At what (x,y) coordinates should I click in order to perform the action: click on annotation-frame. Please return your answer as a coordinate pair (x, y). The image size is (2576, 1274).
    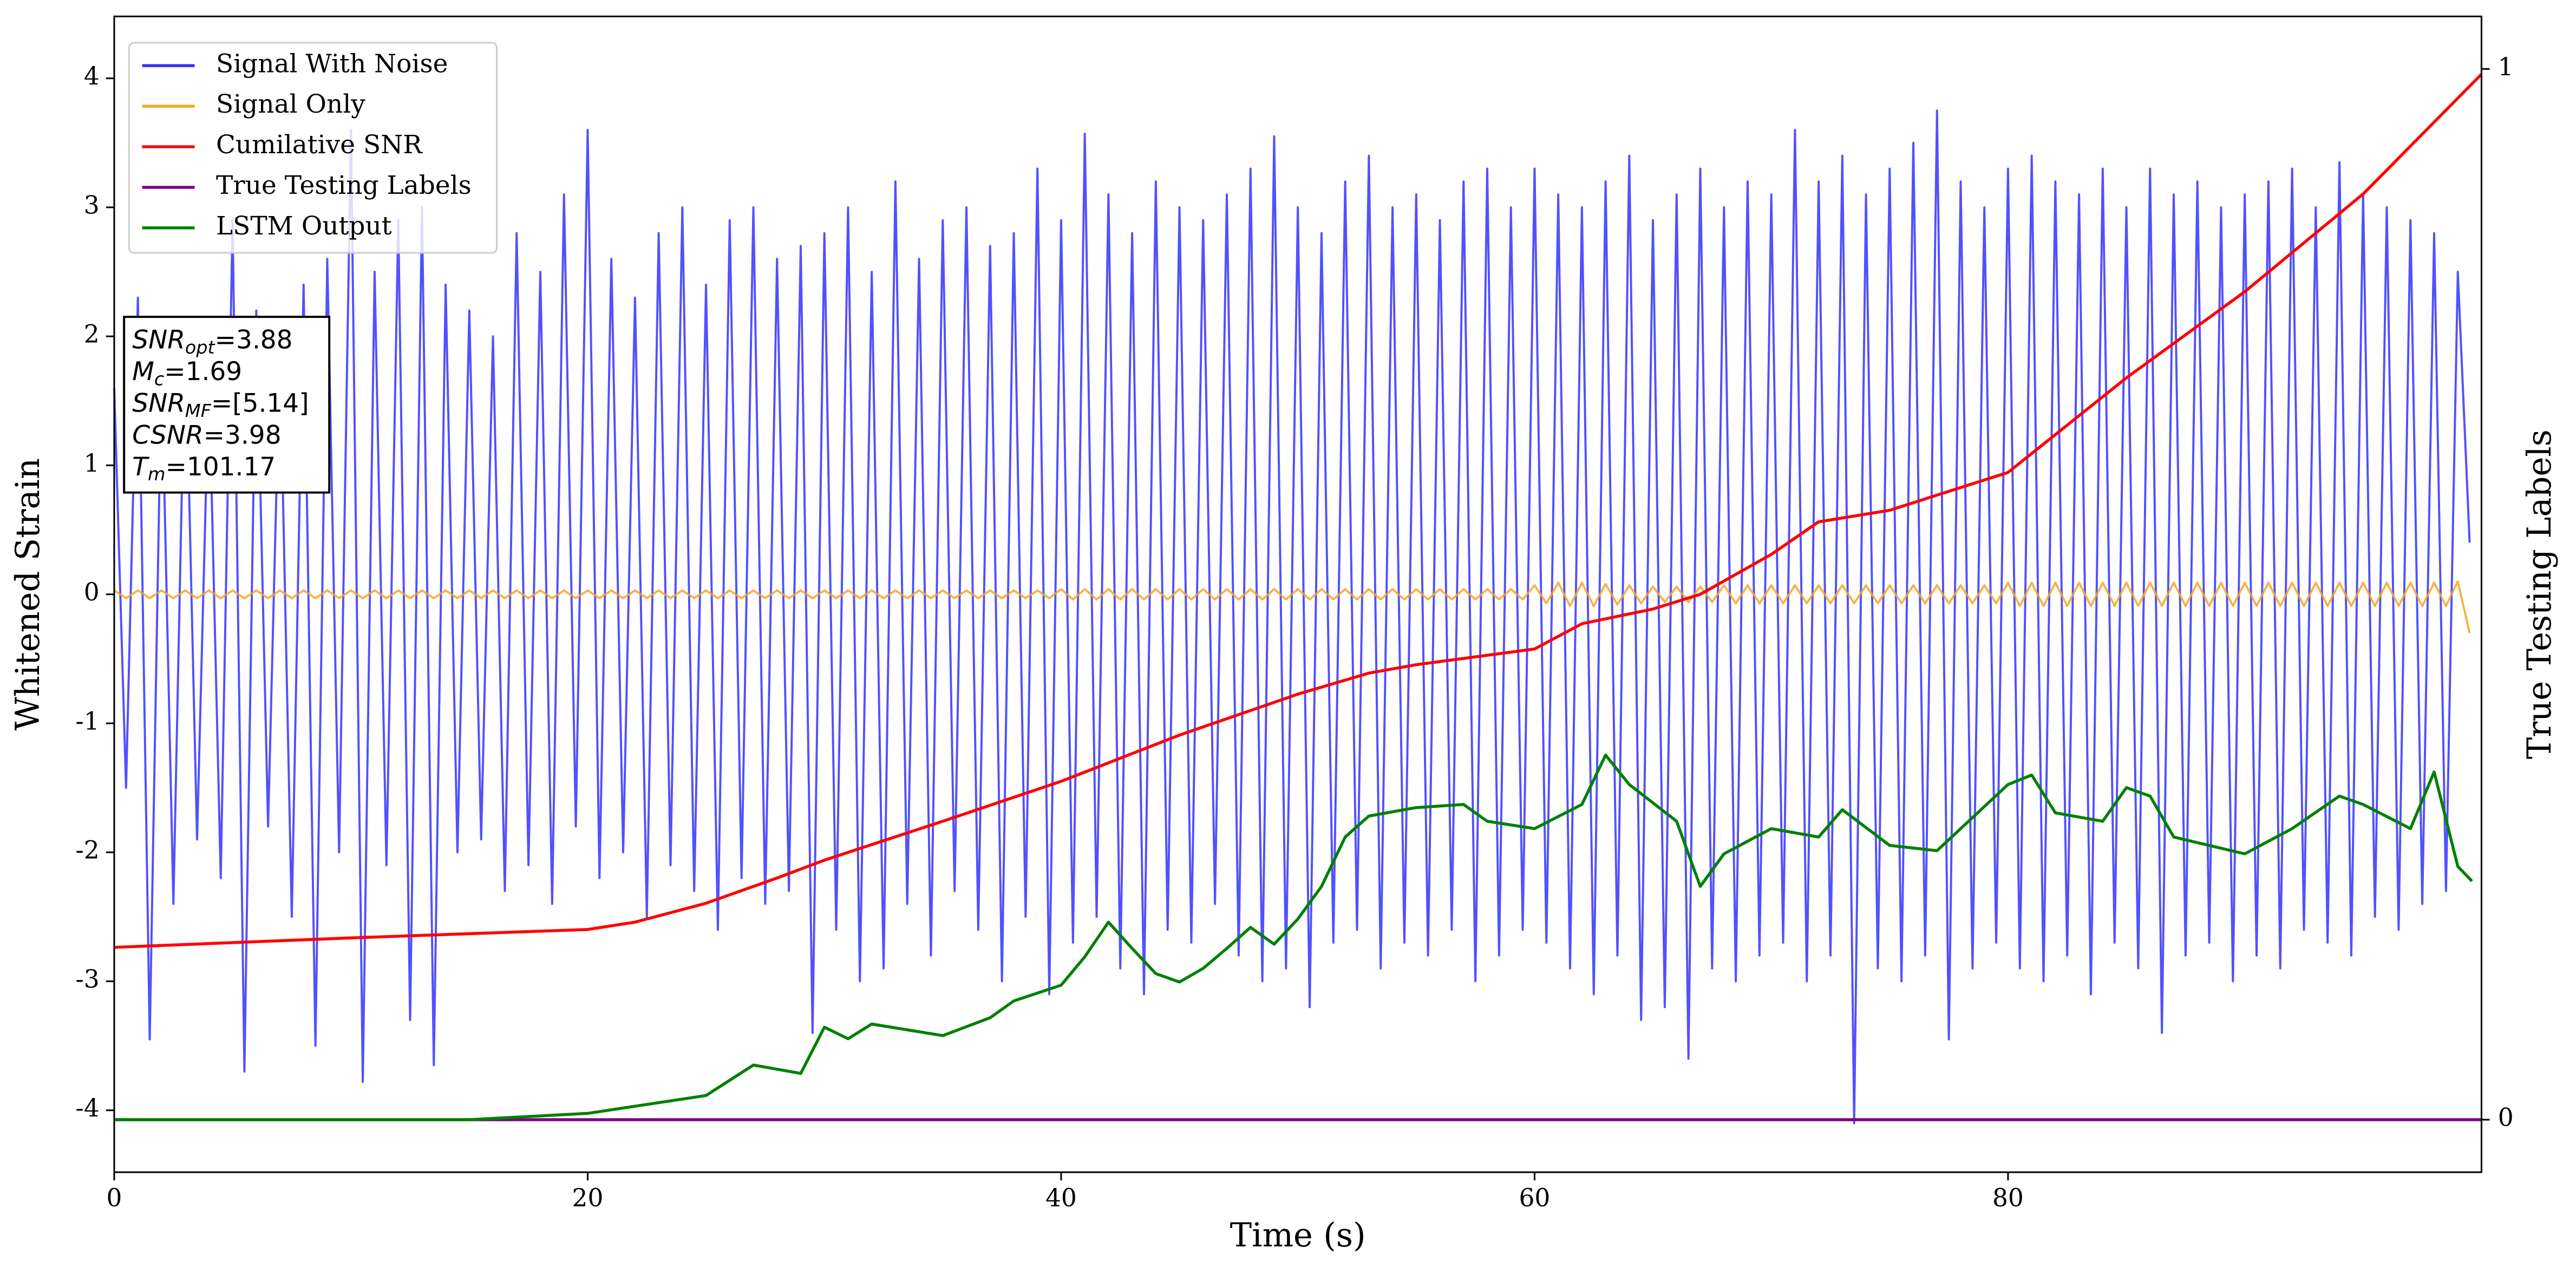
    Looking at the image, I should click on (227, 405).